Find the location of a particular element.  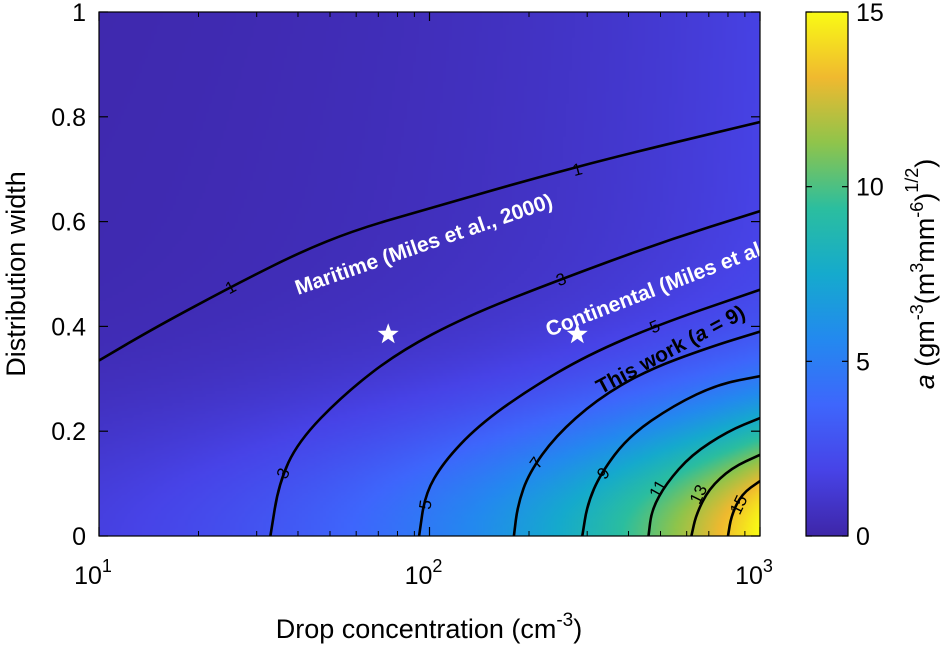

y-tick-label: 1 is located at coordinates (79, 13).